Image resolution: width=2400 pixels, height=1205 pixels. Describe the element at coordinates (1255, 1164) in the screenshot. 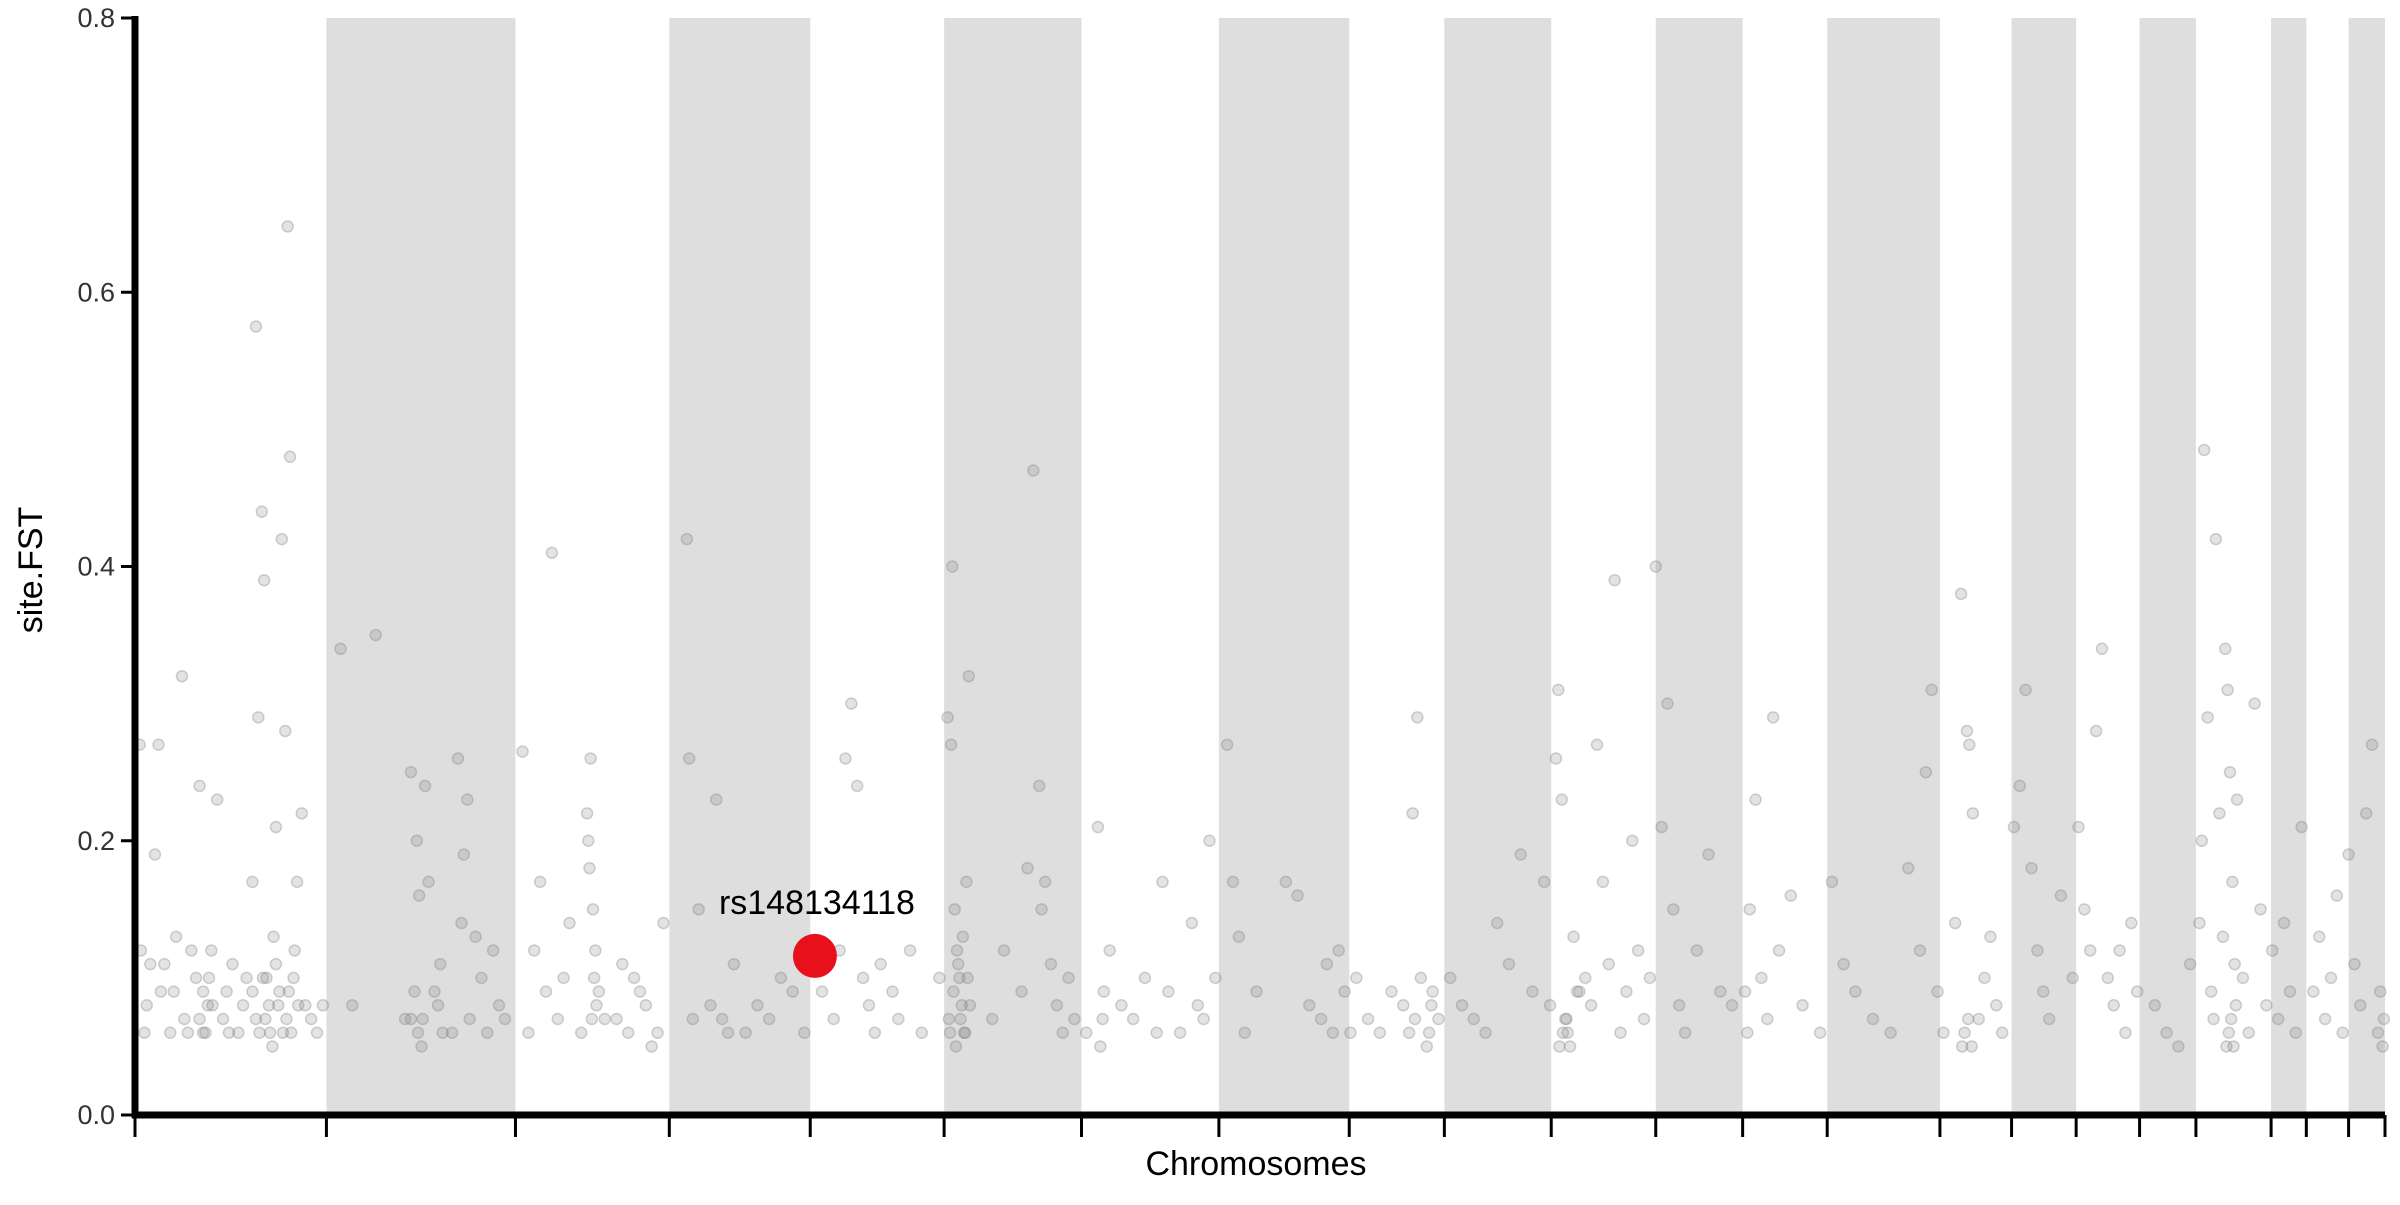

I see `x-axis-label: Chromosomes` at that location.